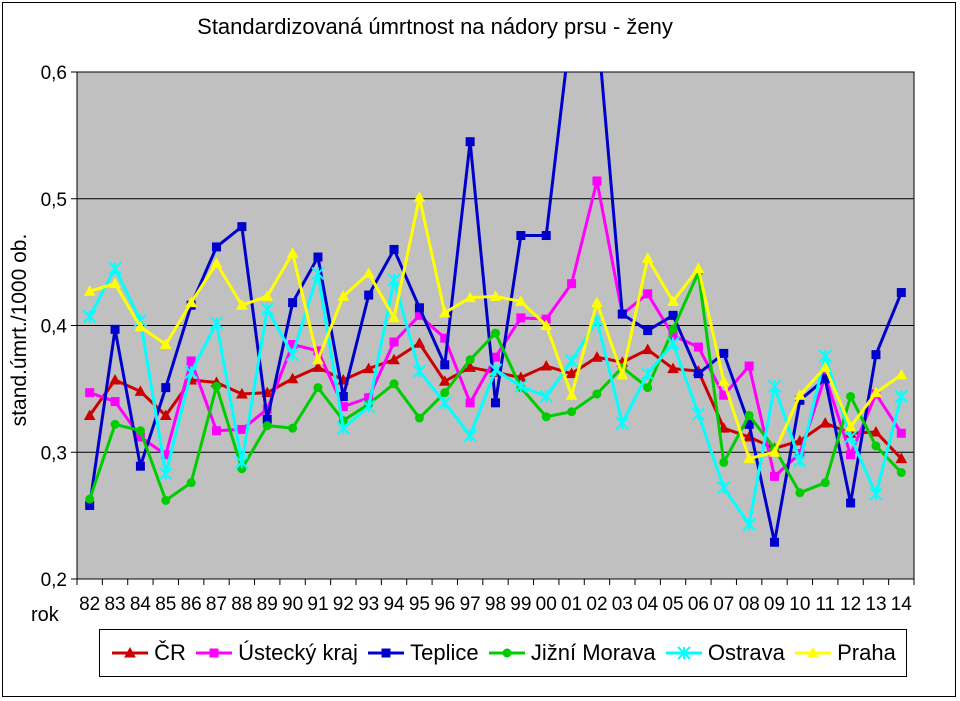 This screenshot has height=701, width=960. Describe the element at coordinates (902, 604) in the screenshot. I see `x-tick-label: 14` at that location.